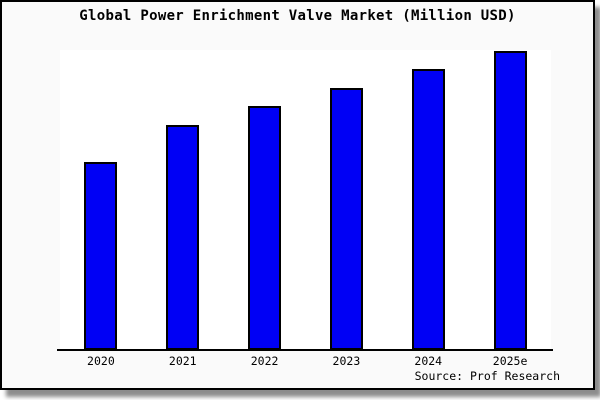 This screenshot has width=600, height=400. What do you see at coordinates (346, 219) in the screenshot?
I see `bar-2023` at bounding box center [346, 219].